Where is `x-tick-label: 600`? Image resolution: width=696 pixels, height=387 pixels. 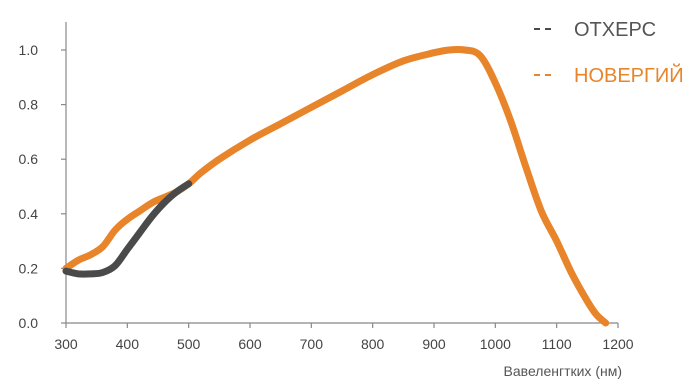
x-tick-label: 600 is located at coordinates (250, 344).